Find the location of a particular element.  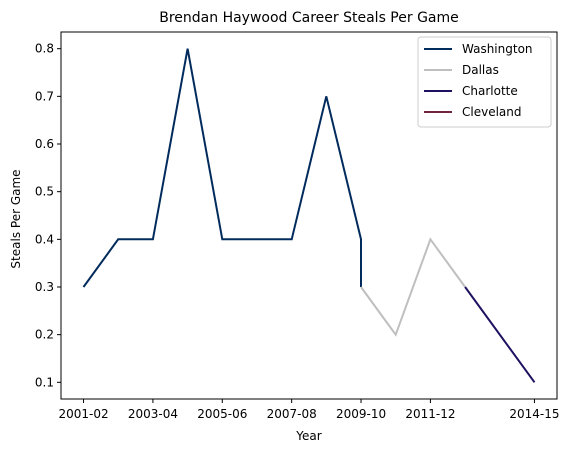

y-tick-label: 0.2 is located at coordinates (44, 335).